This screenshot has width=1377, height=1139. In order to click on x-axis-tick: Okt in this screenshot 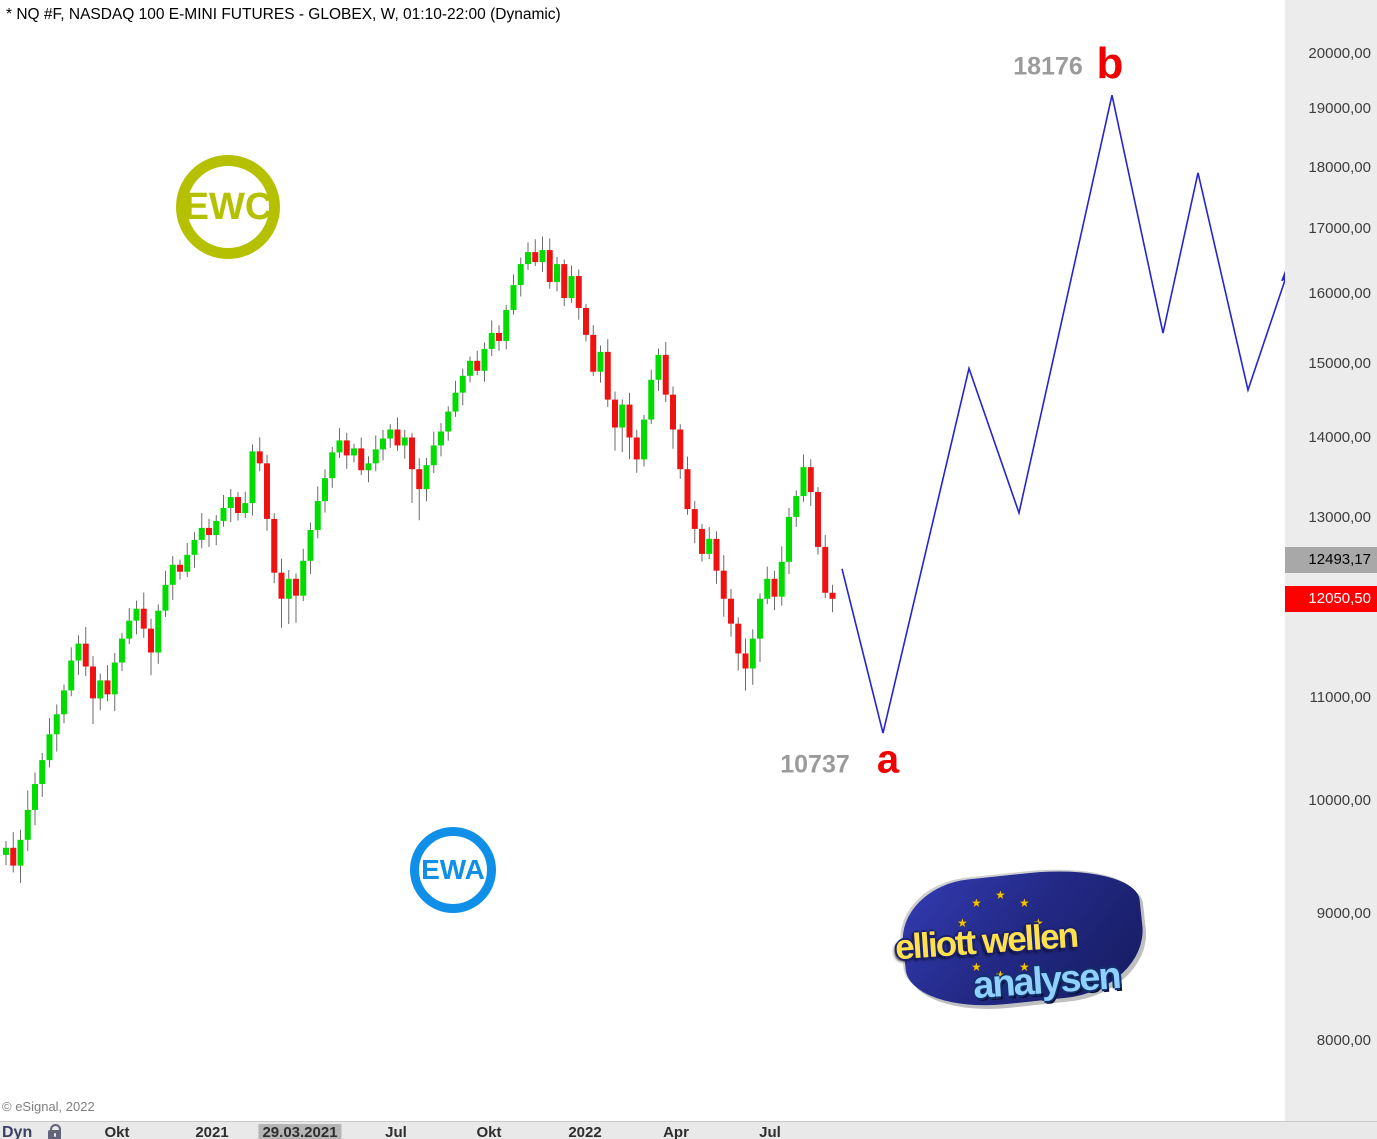, I will do `click(117, 1131)`.